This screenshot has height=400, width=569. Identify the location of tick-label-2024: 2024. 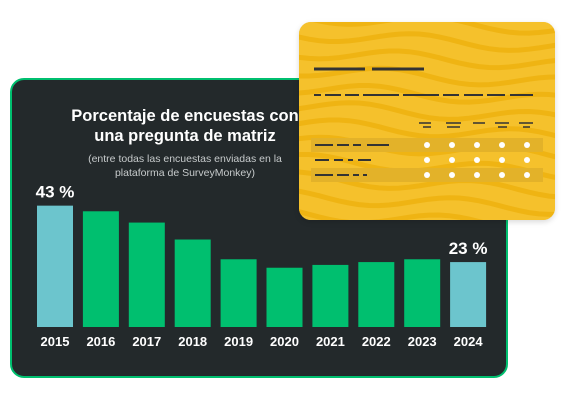
(469, 341).